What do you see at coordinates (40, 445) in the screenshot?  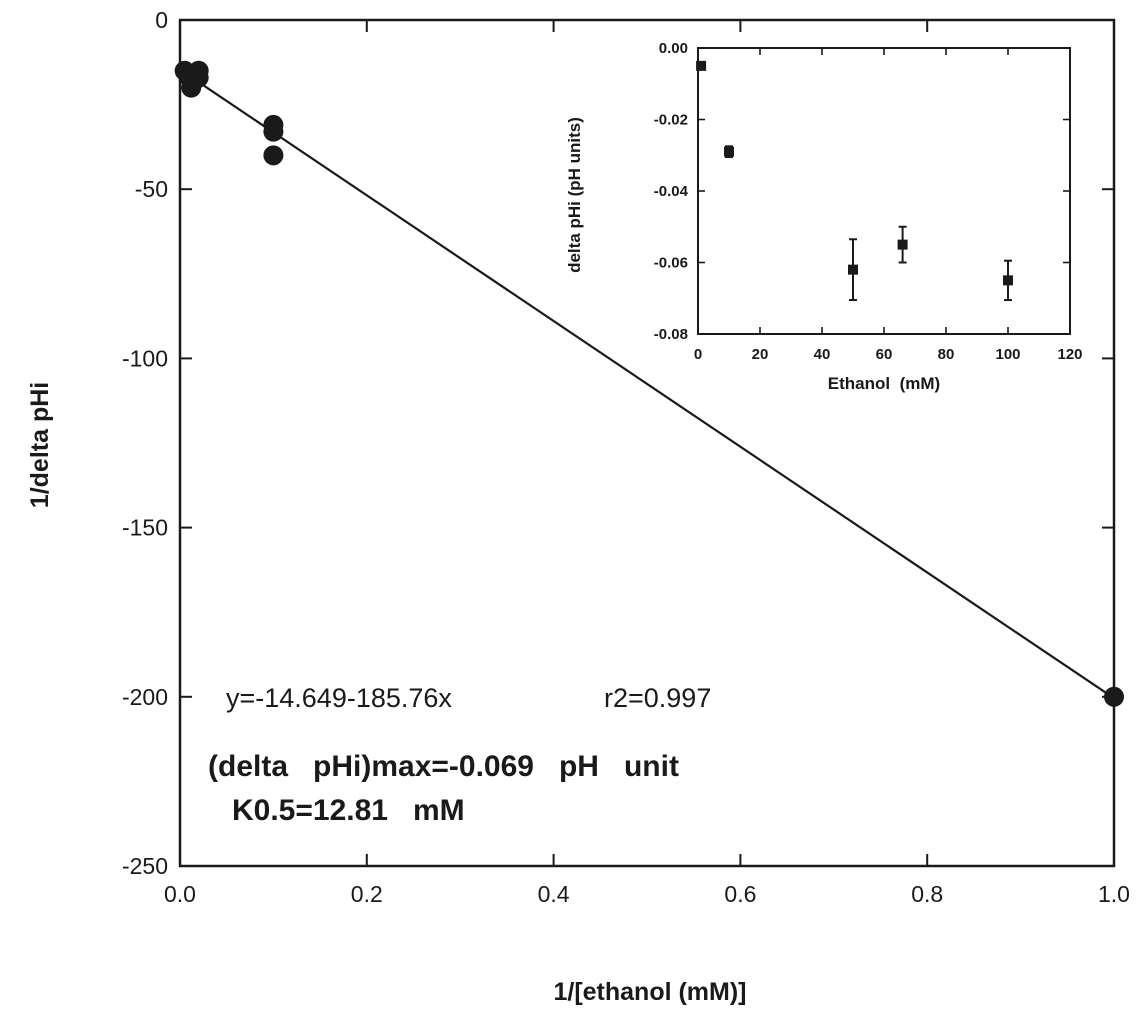 I see `main-y-axis-title: 1/delta pHi` at bounding box center [40, 445].